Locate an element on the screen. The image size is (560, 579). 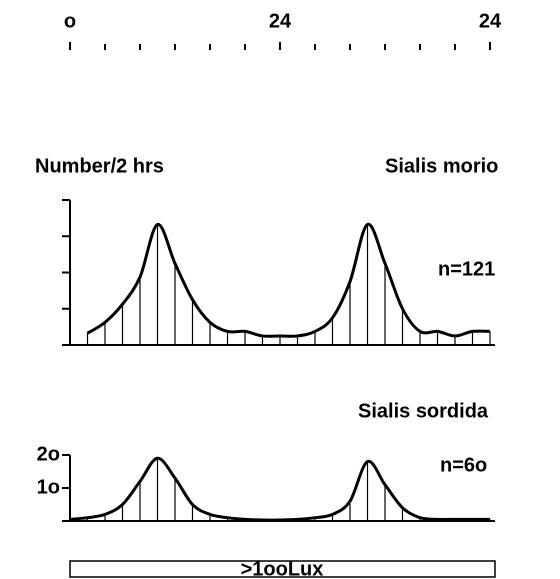
y-tick-label: 2o is located at coordinates (48, 454).